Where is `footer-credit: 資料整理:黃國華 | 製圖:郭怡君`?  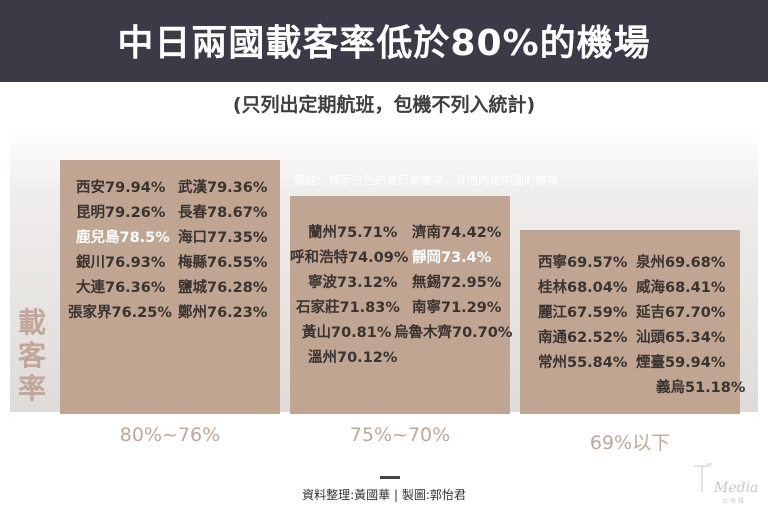 footer-credit: 資料整理:黃國華 | 製圖:郭怡君 is located at coordinates (384, 495).